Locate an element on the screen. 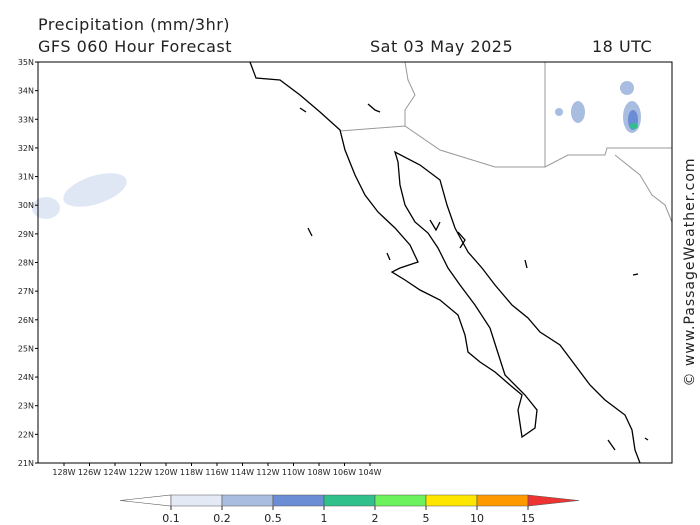  legend-label: 2 is located at coordinates (375, 518).